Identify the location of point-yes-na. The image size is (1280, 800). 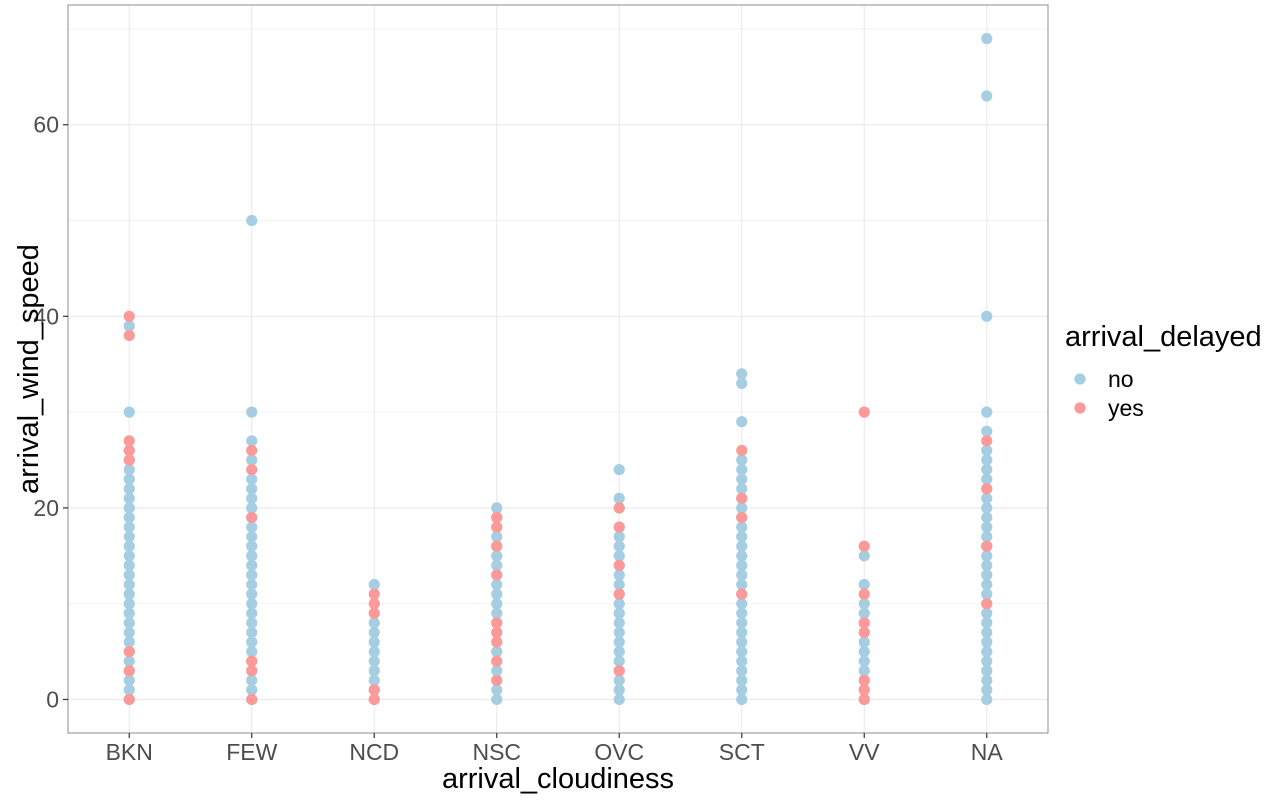
(987, 489).